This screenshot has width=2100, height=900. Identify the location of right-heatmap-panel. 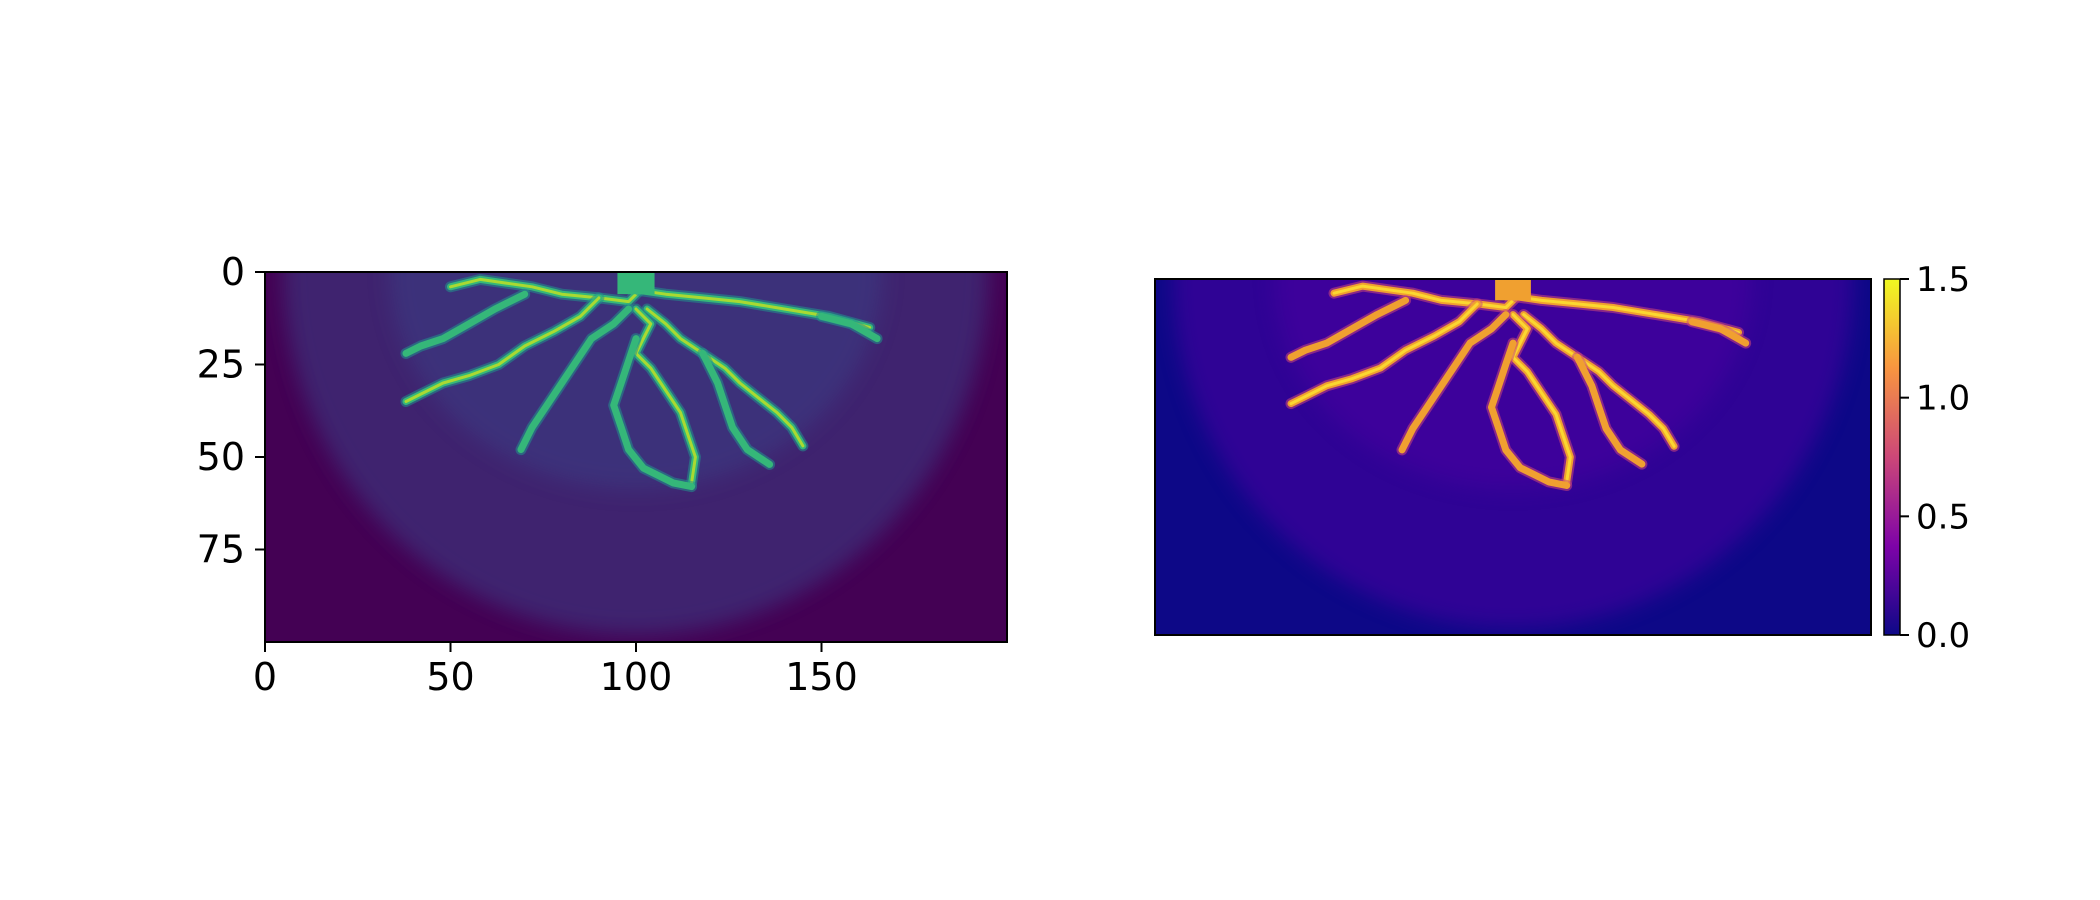
(1513, 457).